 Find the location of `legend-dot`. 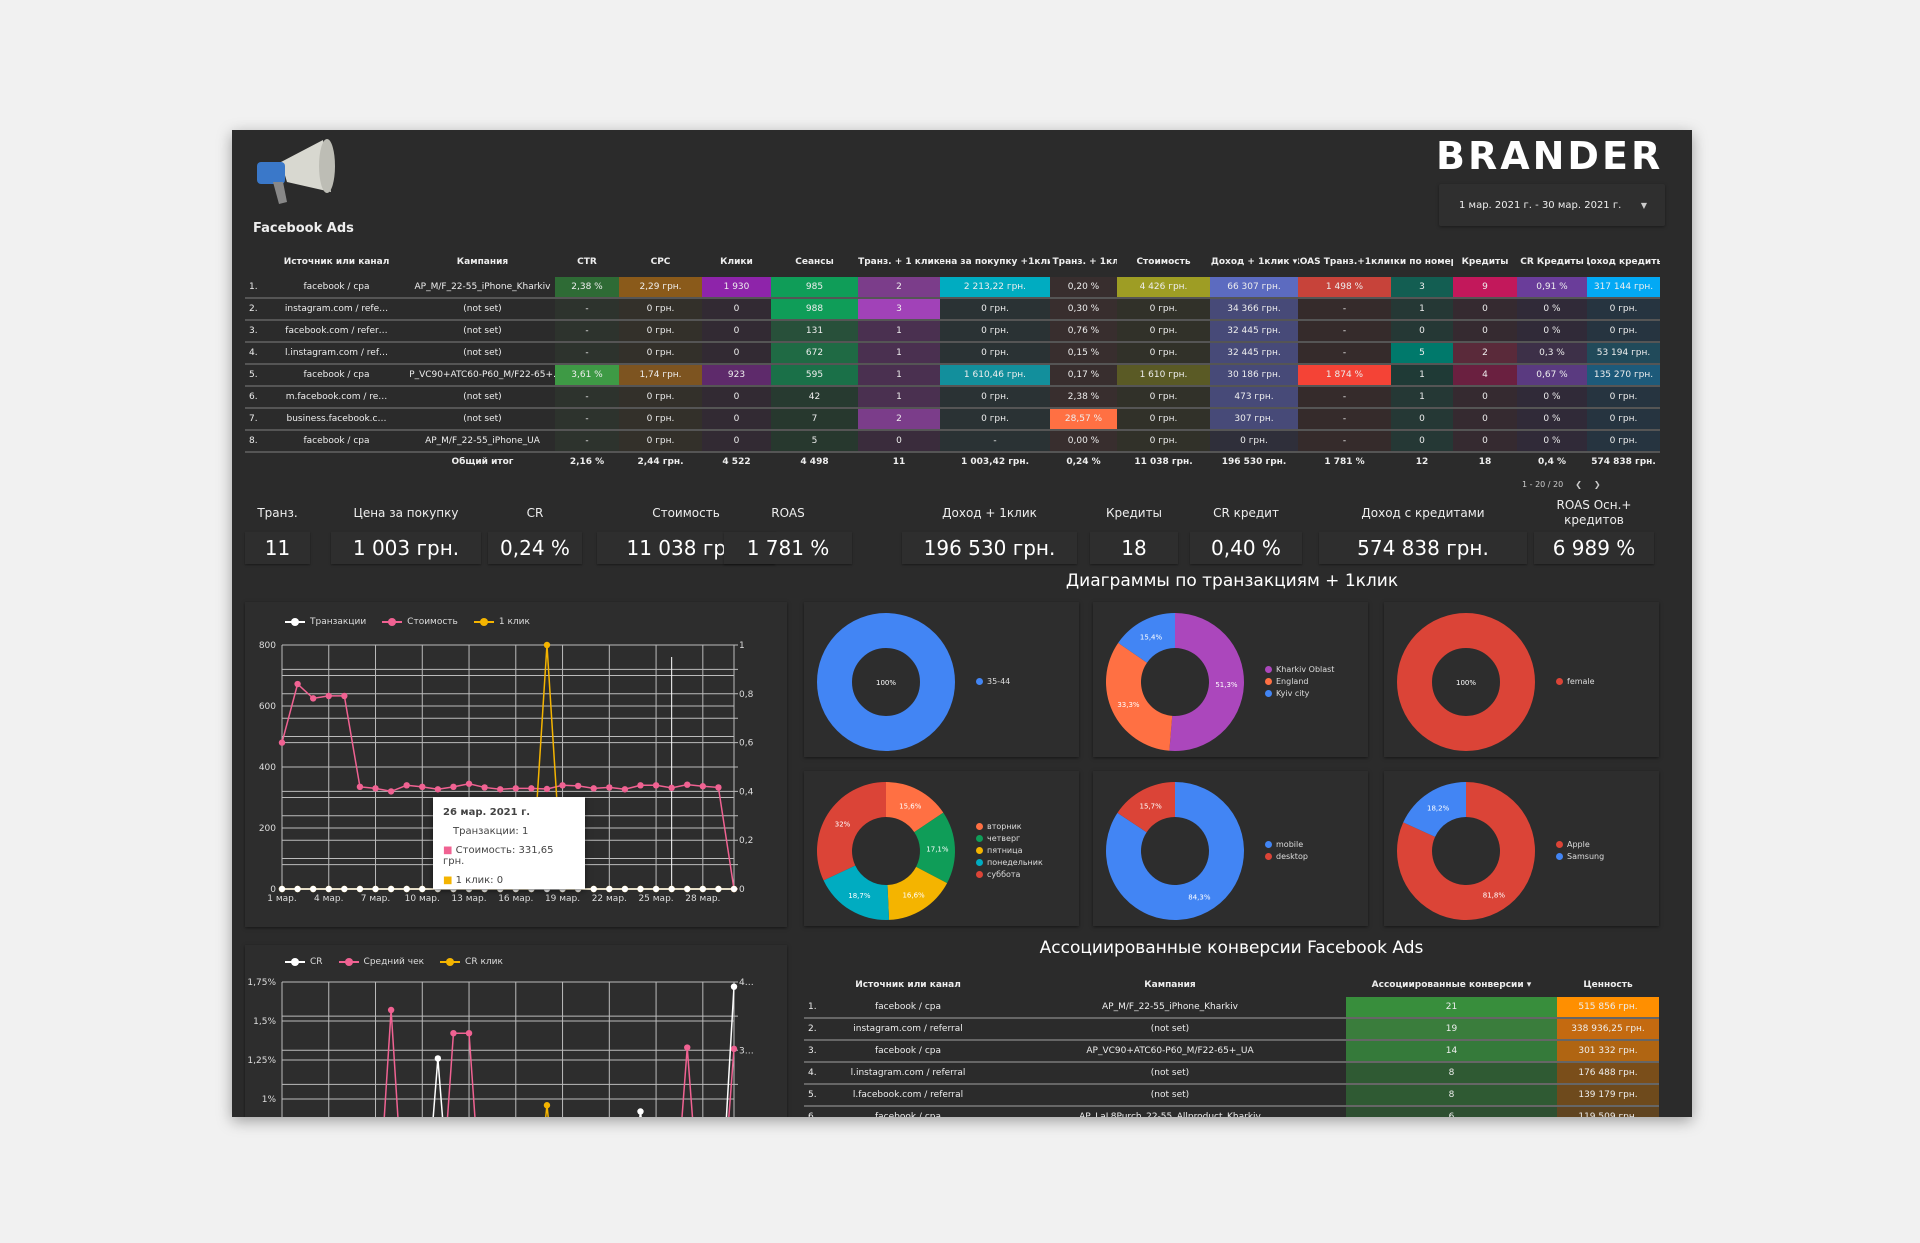

legend-dot is located at coordinates (979, 826).